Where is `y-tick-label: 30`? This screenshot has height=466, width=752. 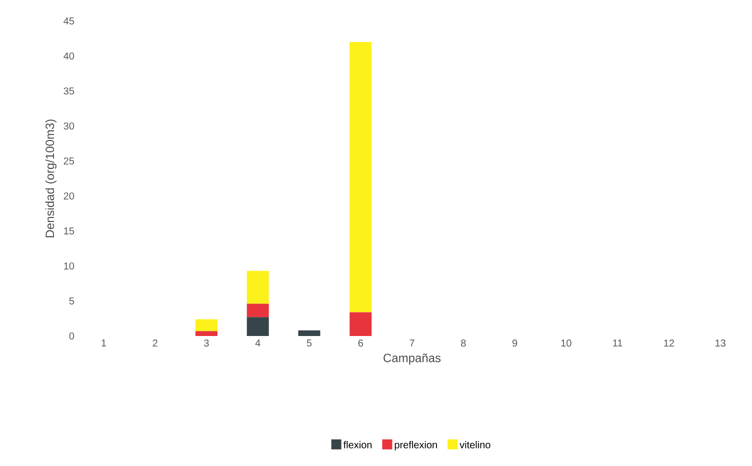 y-tick-label: 30 is located at coordinates (69, 126).